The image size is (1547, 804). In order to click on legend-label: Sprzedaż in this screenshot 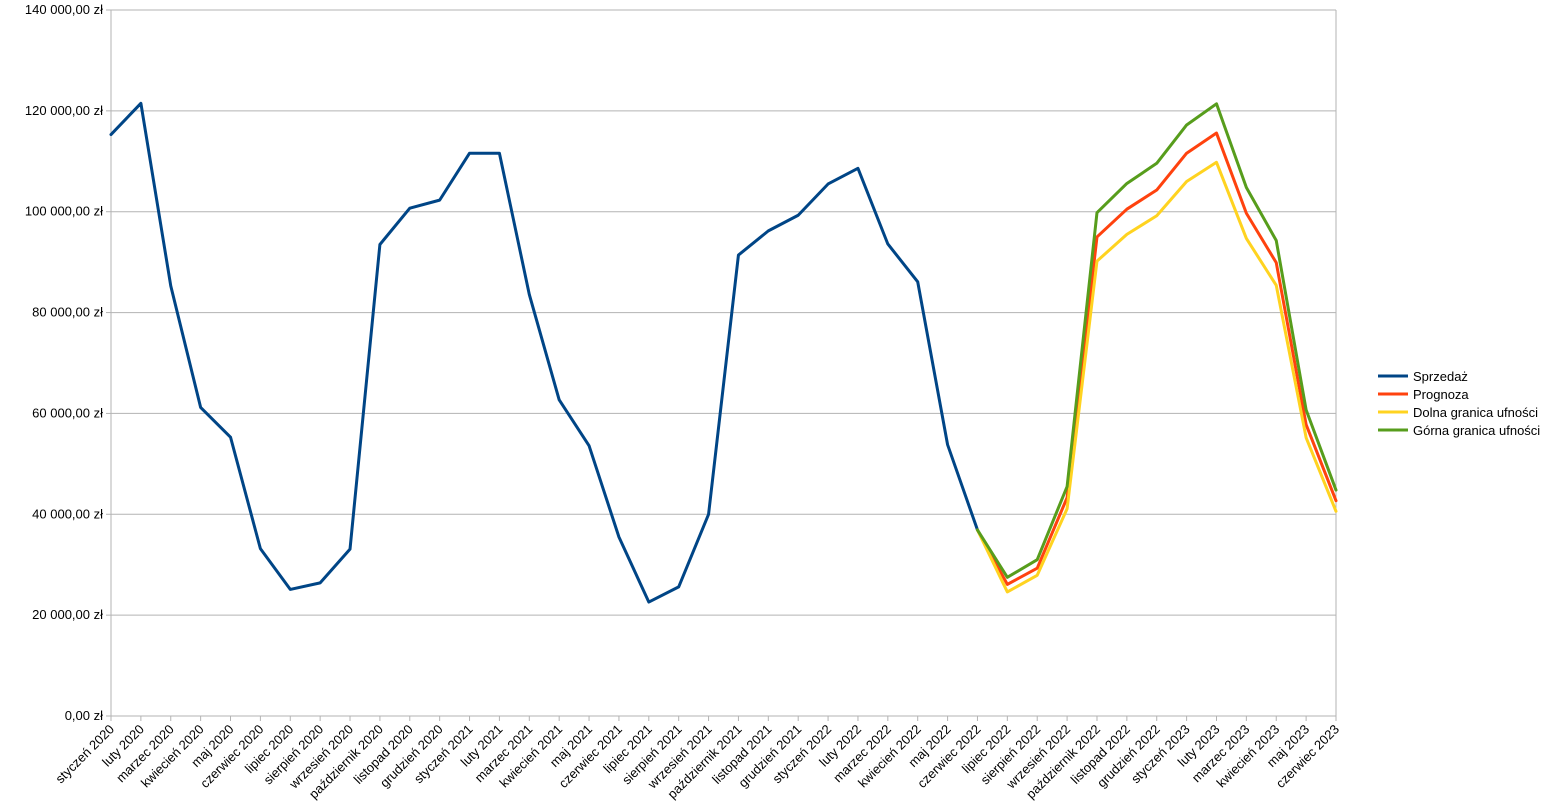, I will do `click(1440, 376)`.